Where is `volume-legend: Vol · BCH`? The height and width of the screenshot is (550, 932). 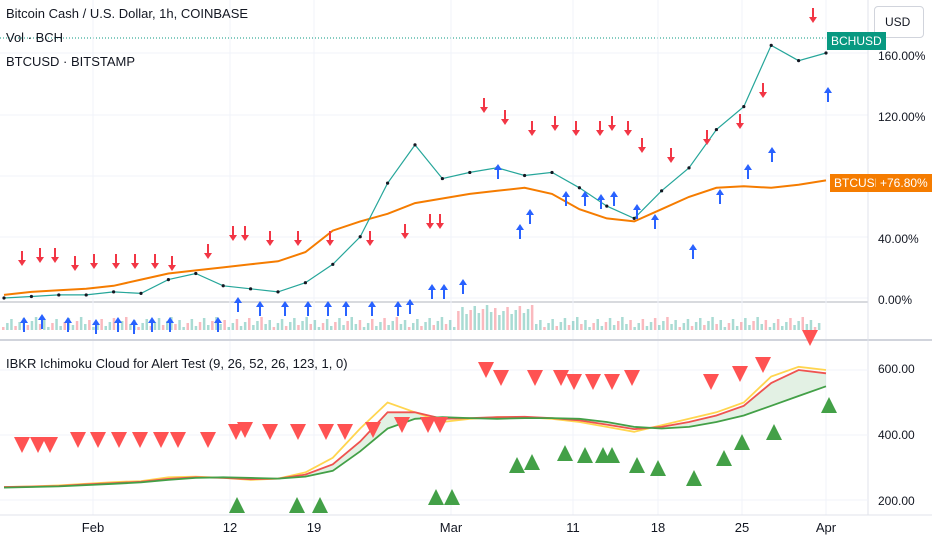
volume-legend: Vol · BCH is located at coordinates (35, 37).